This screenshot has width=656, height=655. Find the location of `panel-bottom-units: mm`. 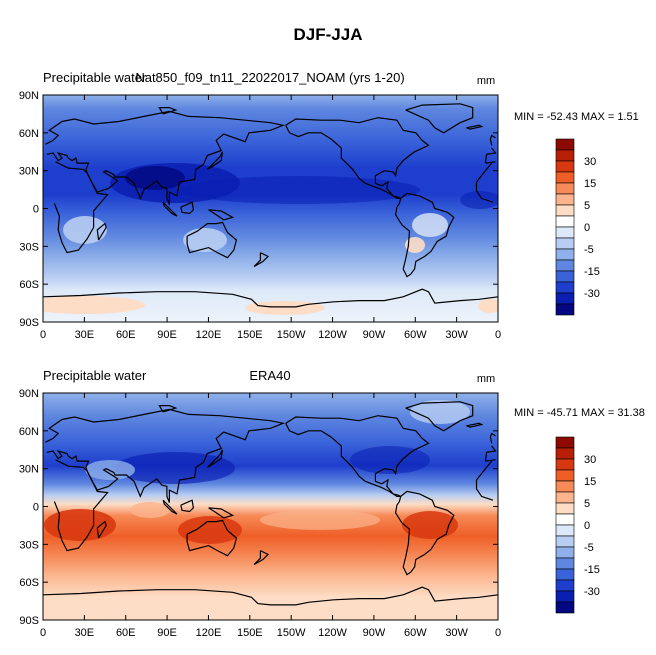

panel-bottom-units: mm is located at coordinates (486, 379).